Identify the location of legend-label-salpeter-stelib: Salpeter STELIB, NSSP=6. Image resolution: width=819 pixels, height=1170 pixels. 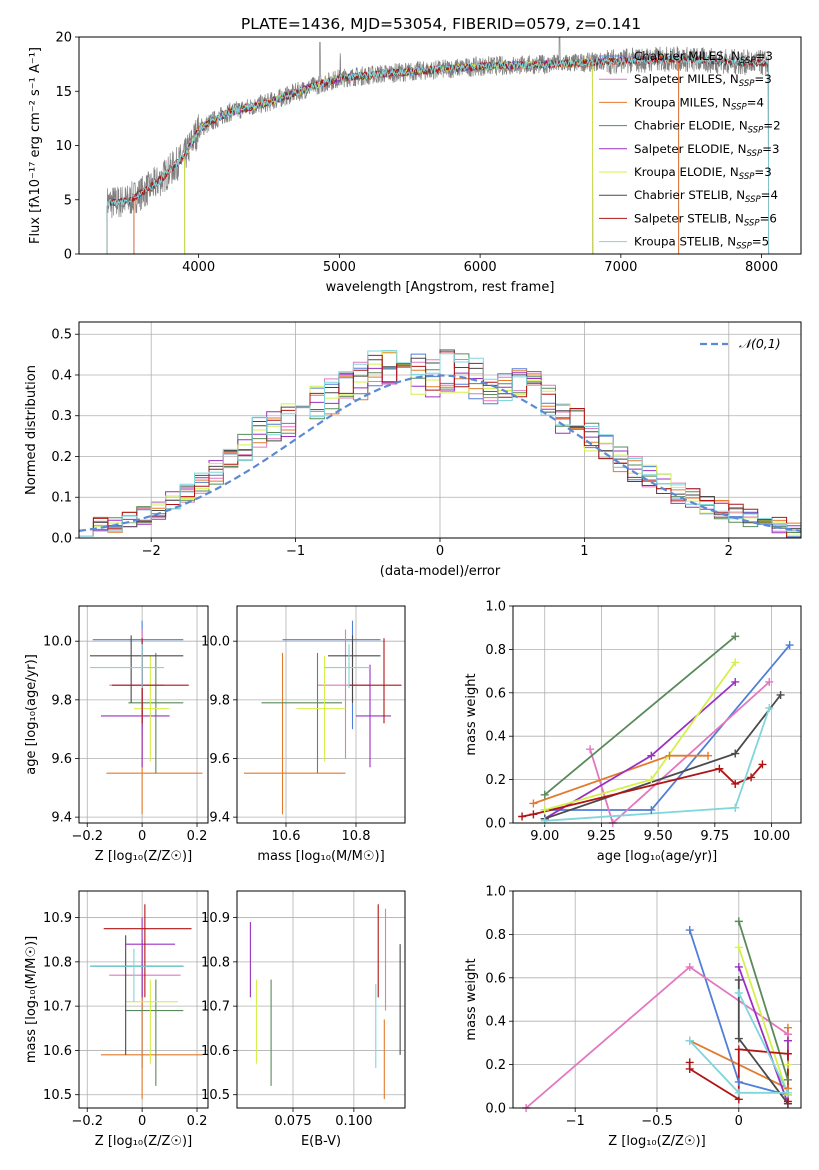
(705, 219).